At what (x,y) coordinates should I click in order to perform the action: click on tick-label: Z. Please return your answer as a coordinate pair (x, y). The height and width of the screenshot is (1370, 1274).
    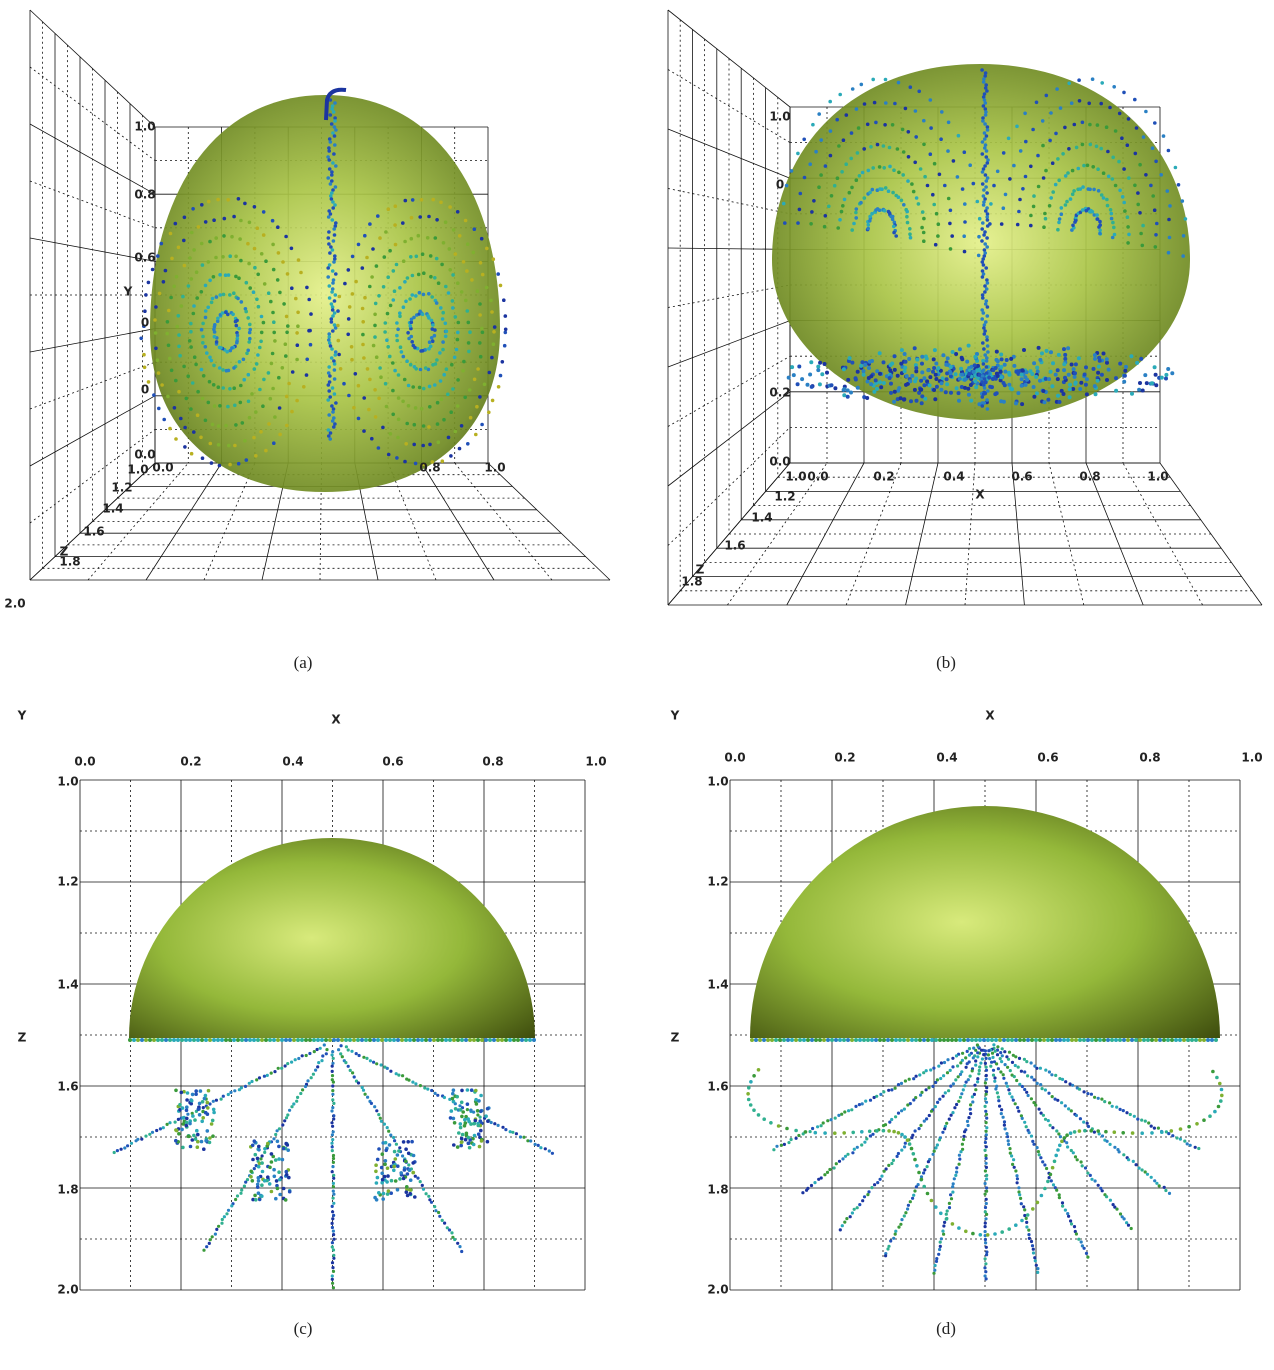
    Looking at the image, I should click on (700, 570).